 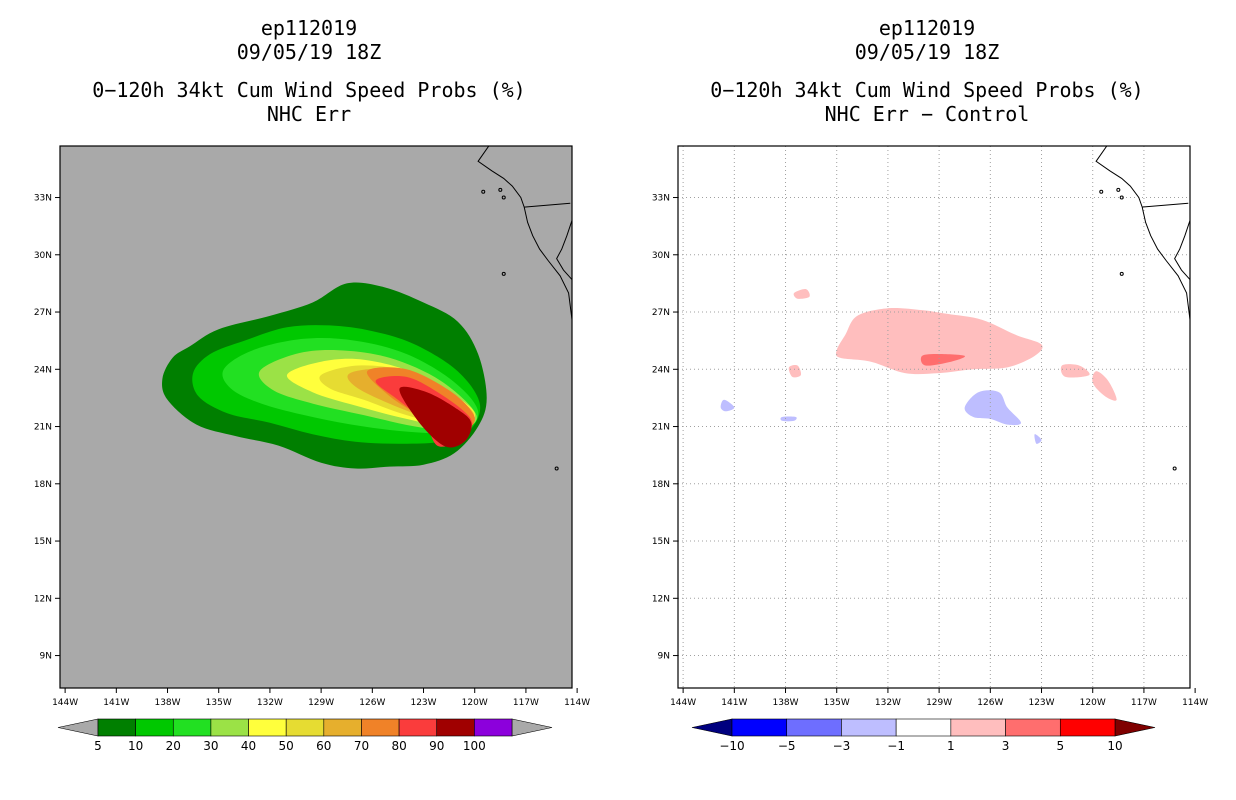 What do you see at coordinates (951, 746) in the screenshot?
I see `colorbar-label: 1` at bounding box center [951, 746].